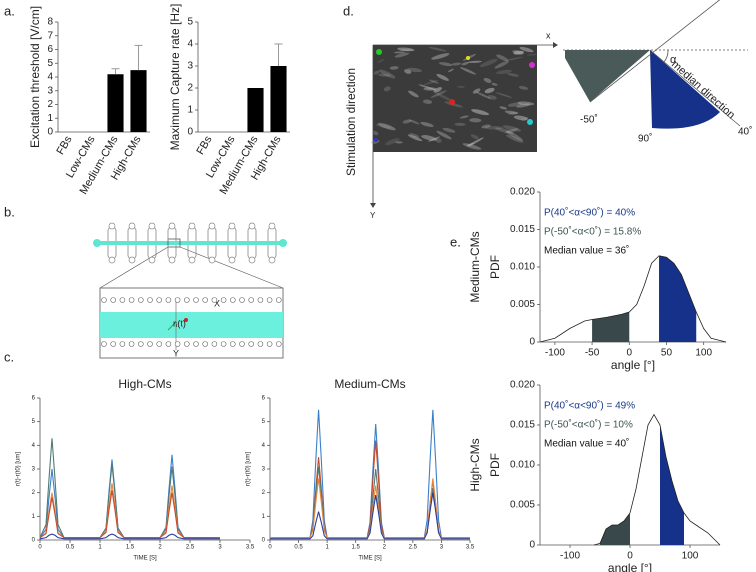  I want to click on y-axis-label: Maximum Capture rate [Hz], so click(175, 77).